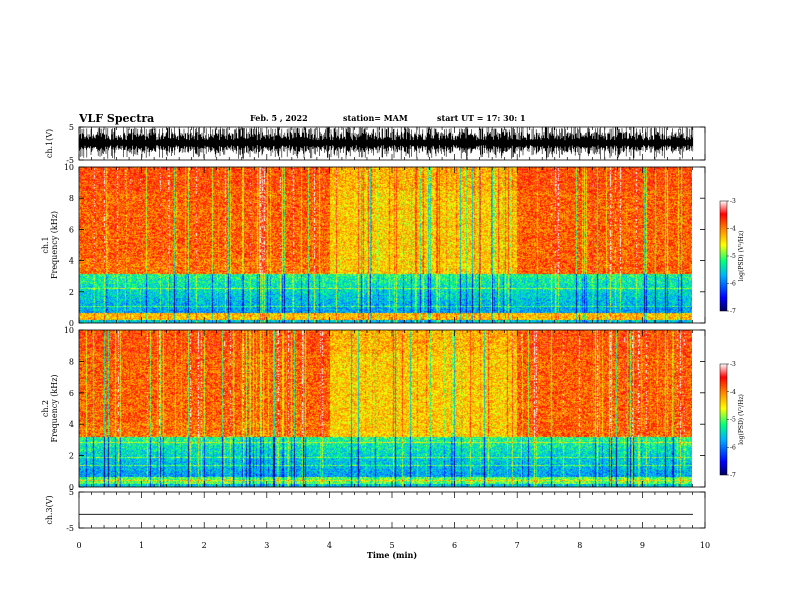  I want to click on colorbar-ch2-tick-label: -6, so click(733, 447).